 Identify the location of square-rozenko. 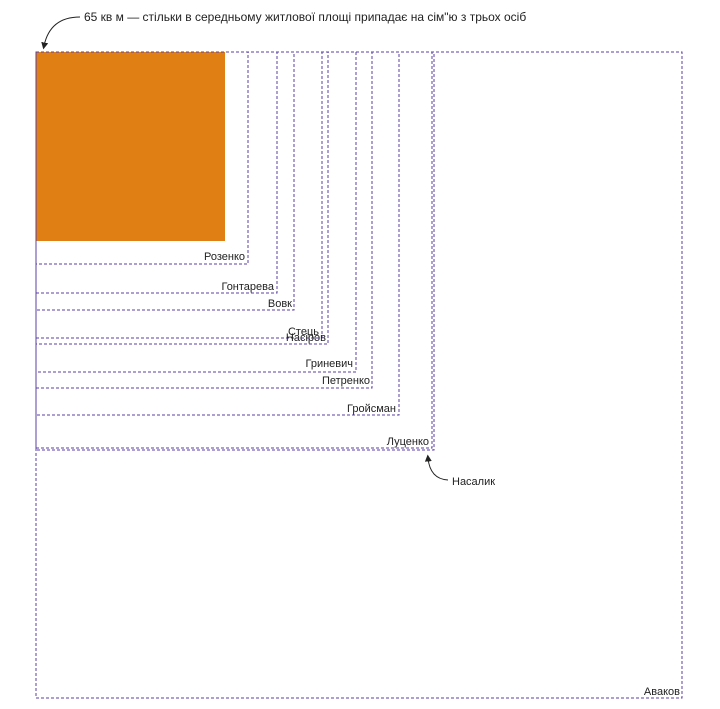
(142, 158).